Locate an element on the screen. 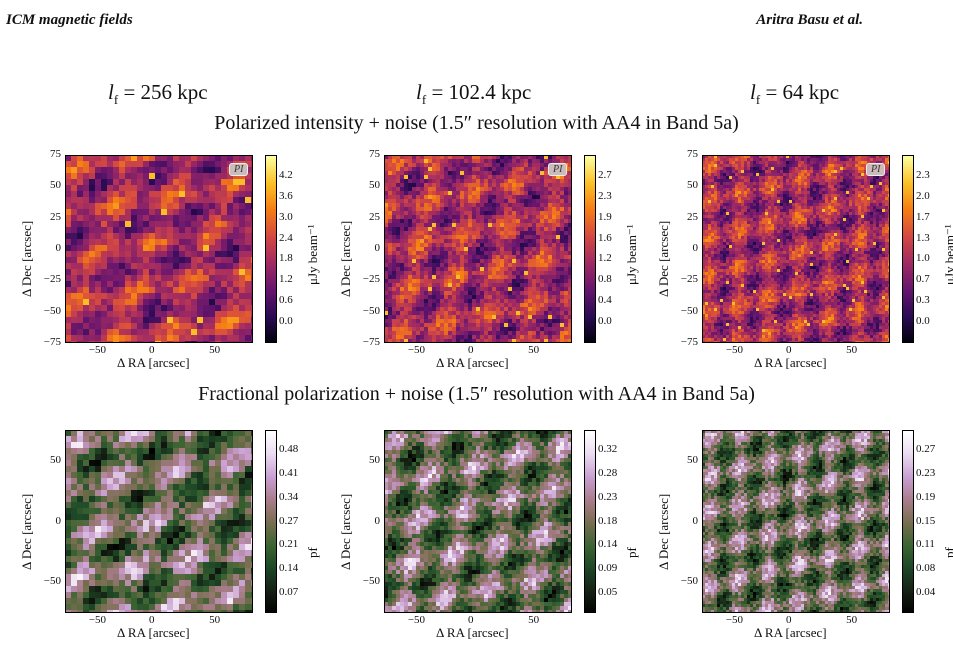 Image resolution: width=953 pixels, height=650 pixels. colorbar-tick-label: 0.23 is located at coordinates (608, 496).